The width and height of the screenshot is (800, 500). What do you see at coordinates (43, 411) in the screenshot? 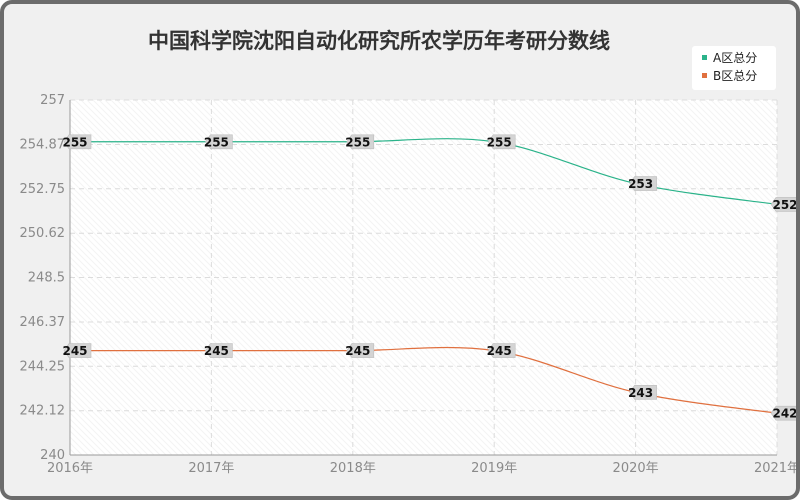
I see `y-tick-label: 242.12` at bounding box center [43, 411].